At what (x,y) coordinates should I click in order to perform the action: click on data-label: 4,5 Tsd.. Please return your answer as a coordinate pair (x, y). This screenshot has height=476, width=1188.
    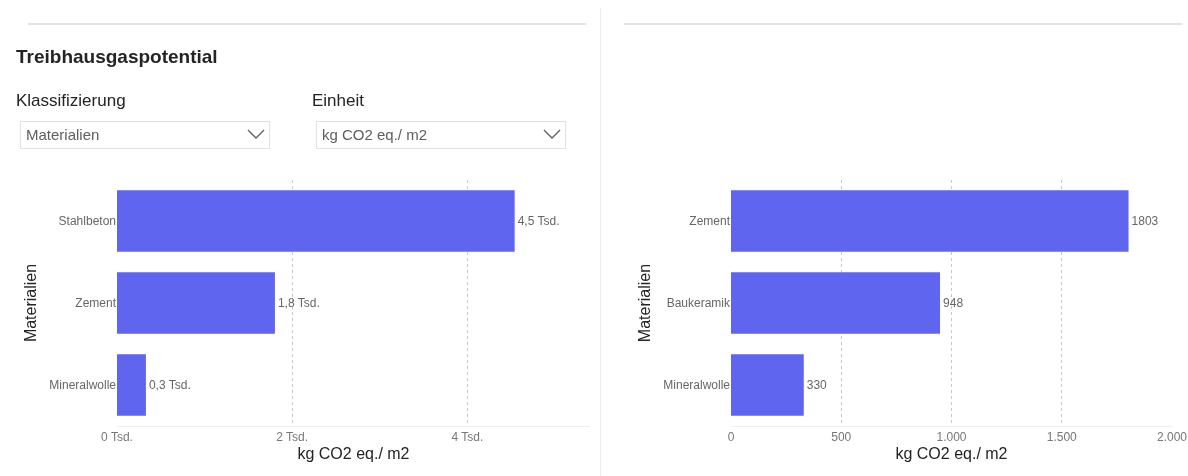
    Looking at the image, I should click on (538, 221).